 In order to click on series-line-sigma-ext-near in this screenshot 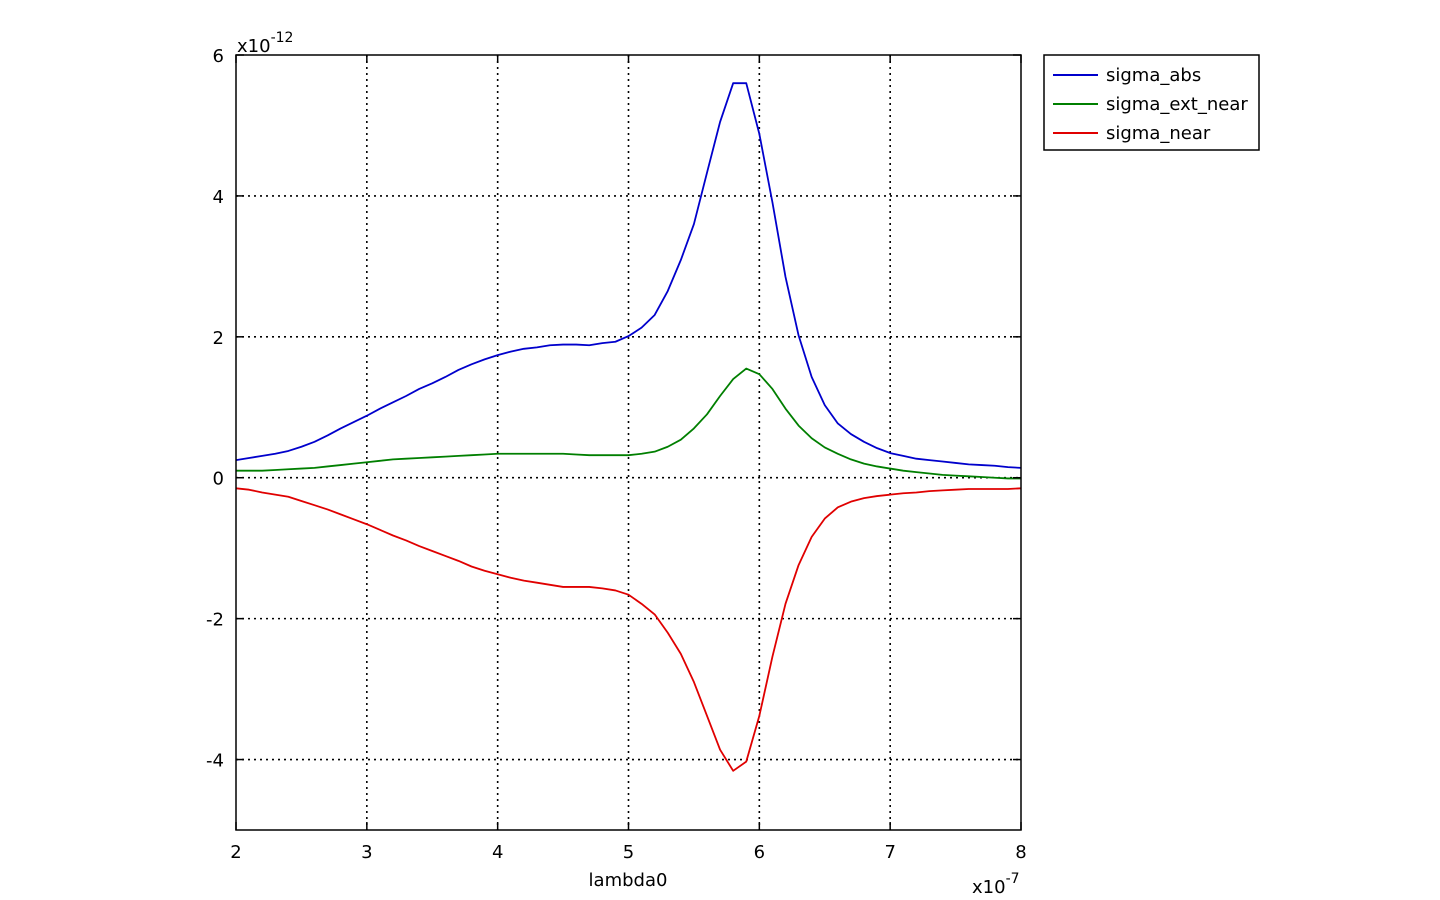, I will do `click(628, 423)`.